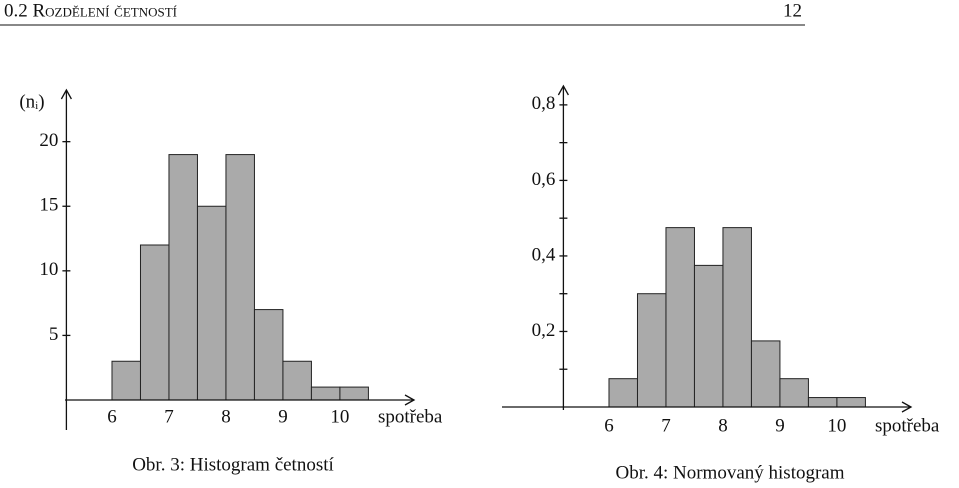 The image size is (959, 488). I want to click on y-tick-label: 0,2, so click(544, 330).